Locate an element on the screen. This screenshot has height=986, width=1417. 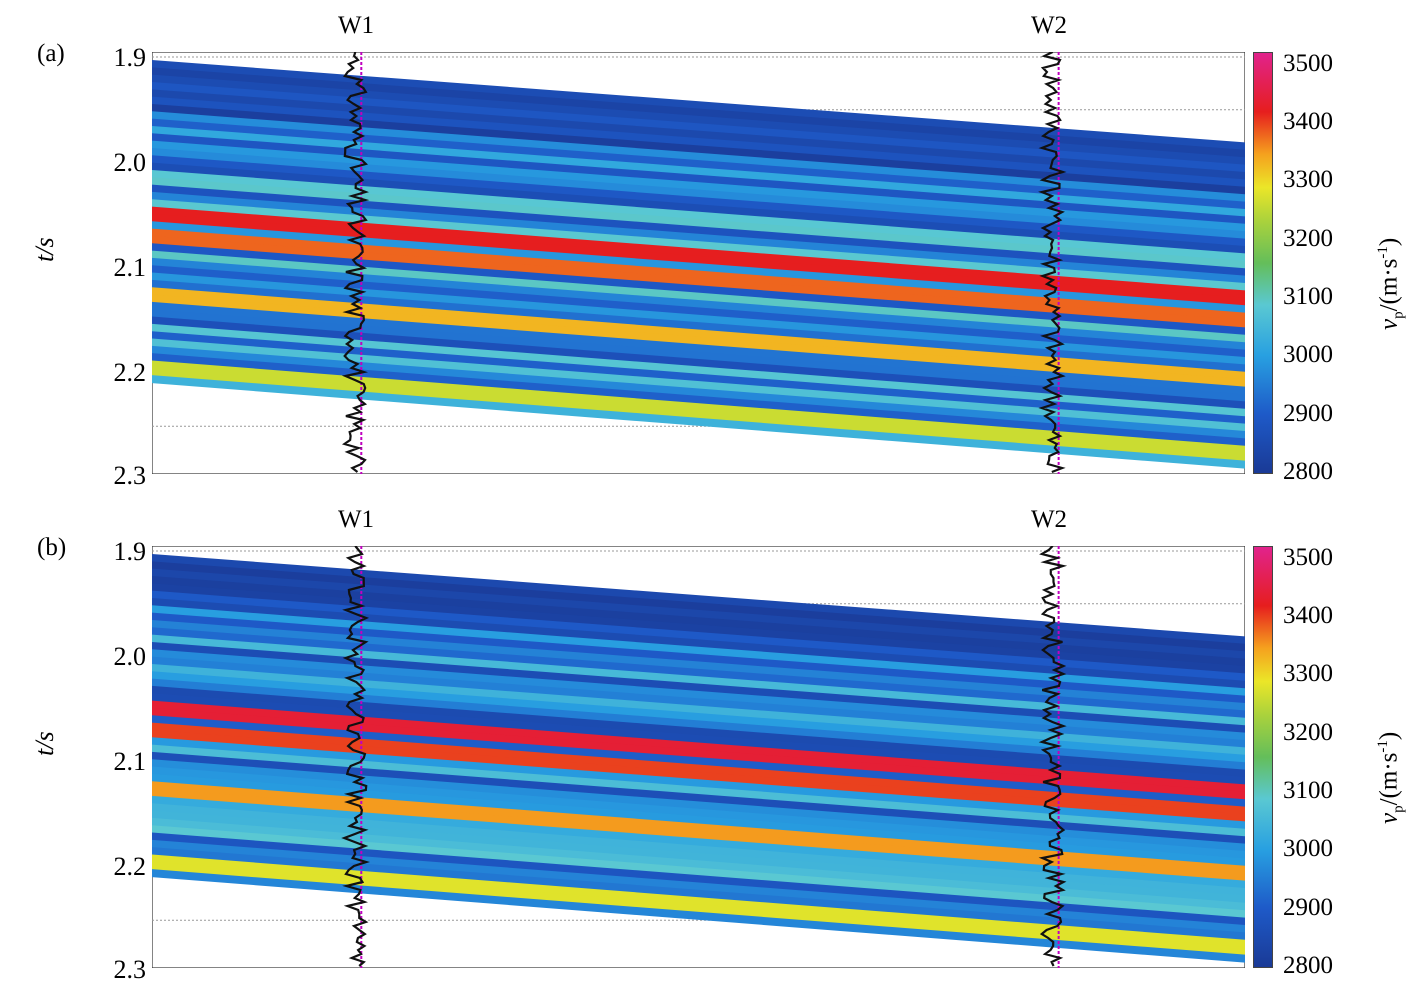
colorbar-fill is located at coordinates (1263, 263).